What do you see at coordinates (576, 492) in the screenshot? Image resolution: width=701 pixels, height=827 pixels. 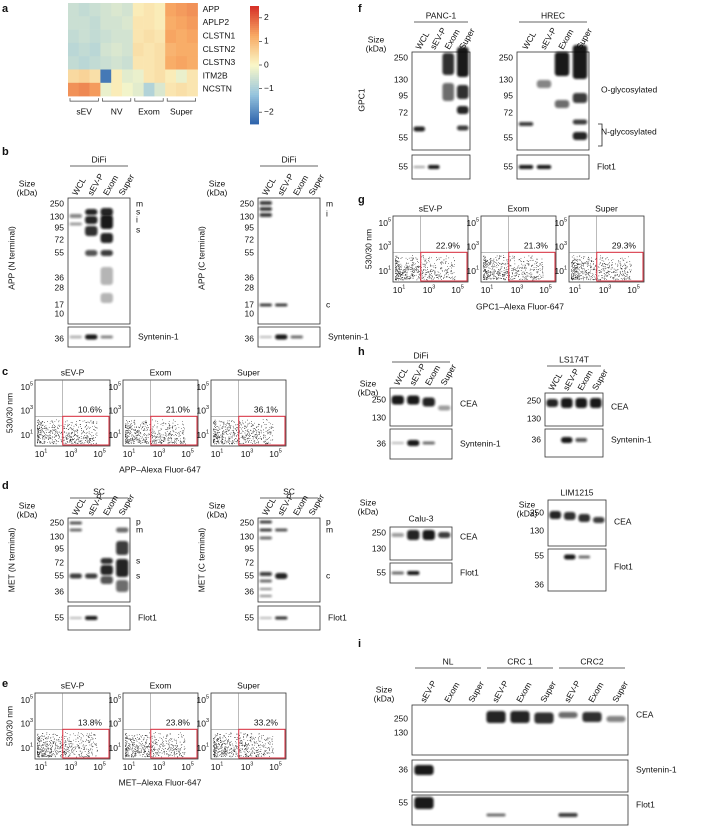 I see `blot-title: LIM1215` at bounding box center [576, 492].